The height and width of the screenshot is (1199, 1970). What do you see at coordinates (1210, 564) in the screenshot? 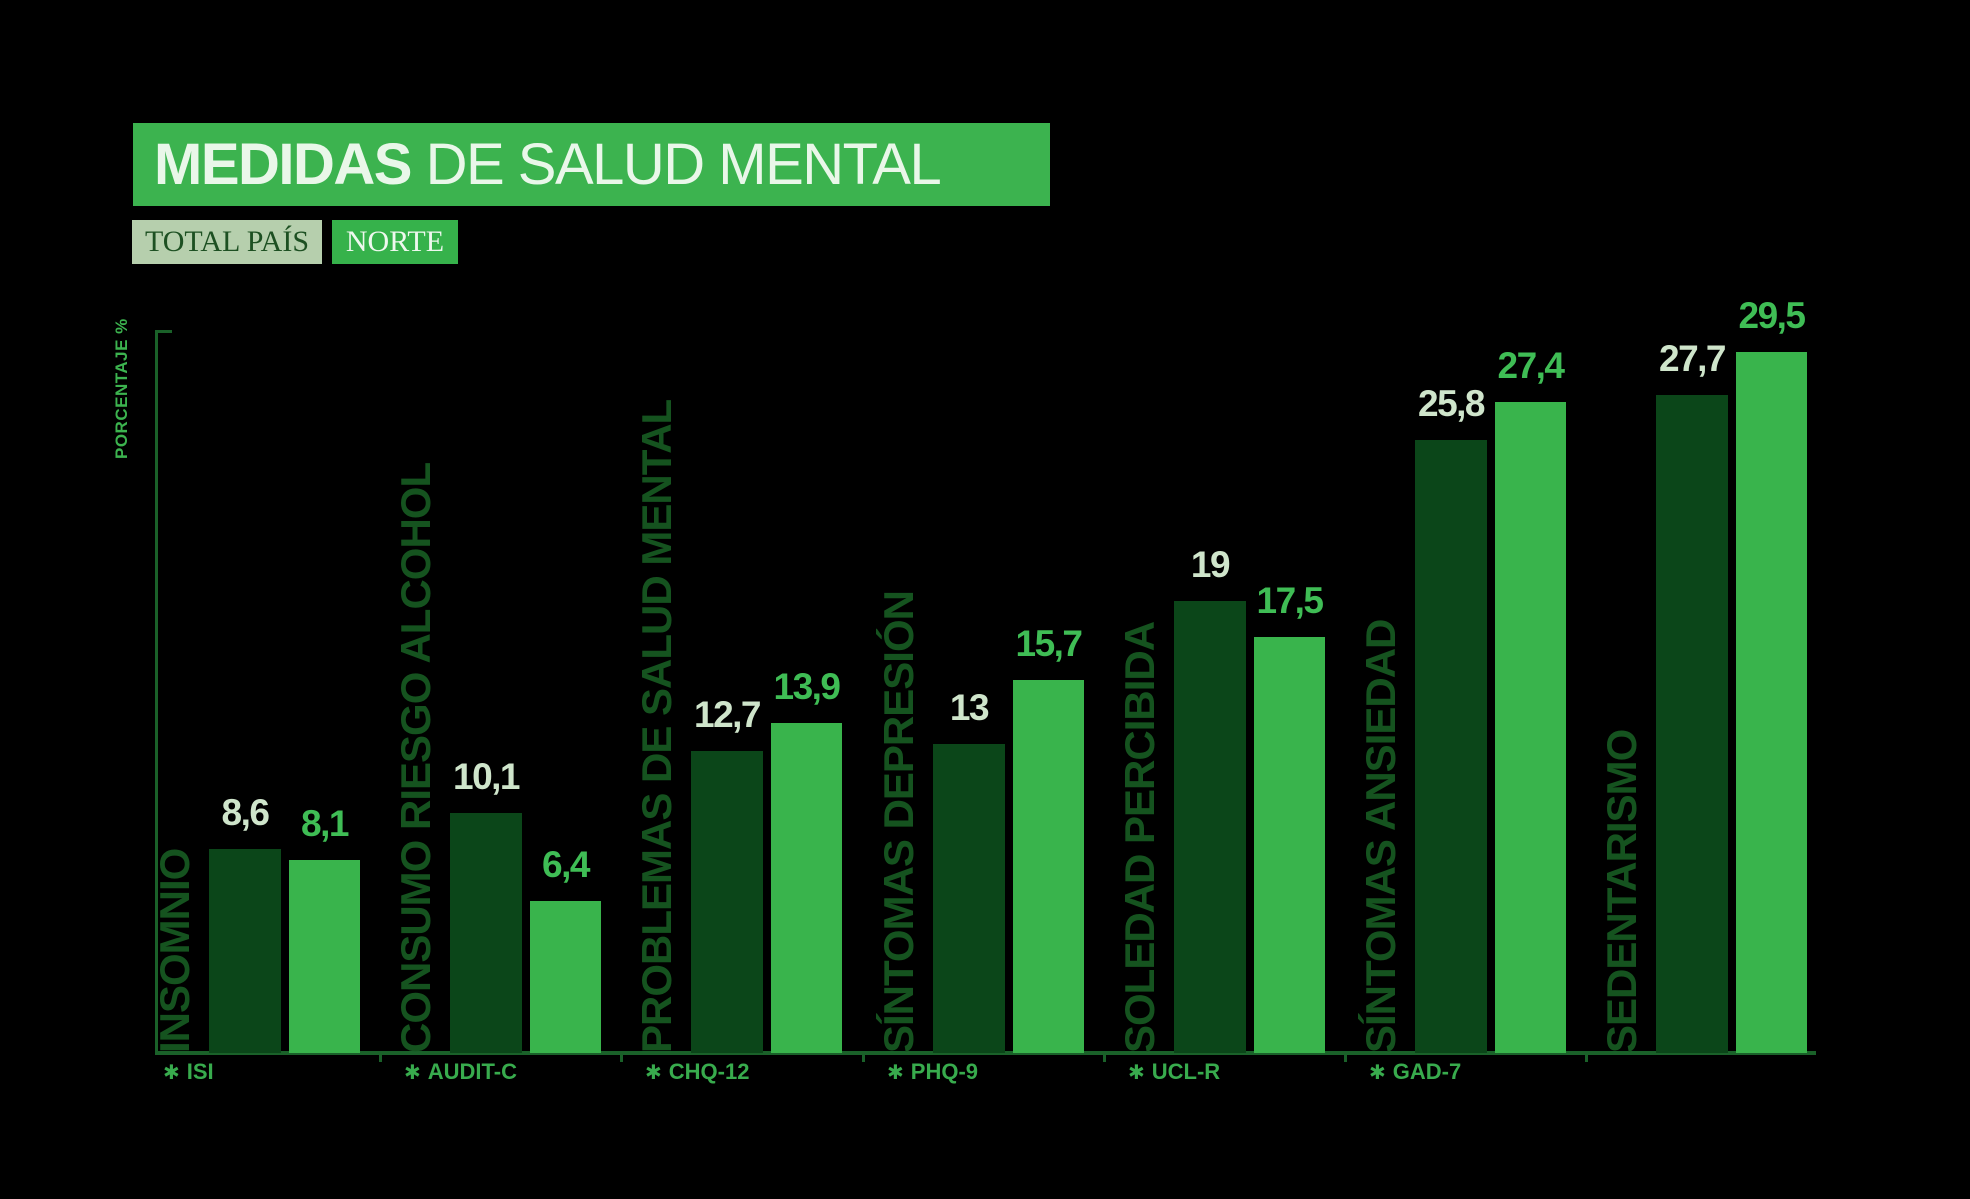
I see `bar-value-label: 19` at bounding box center [1210, 564].